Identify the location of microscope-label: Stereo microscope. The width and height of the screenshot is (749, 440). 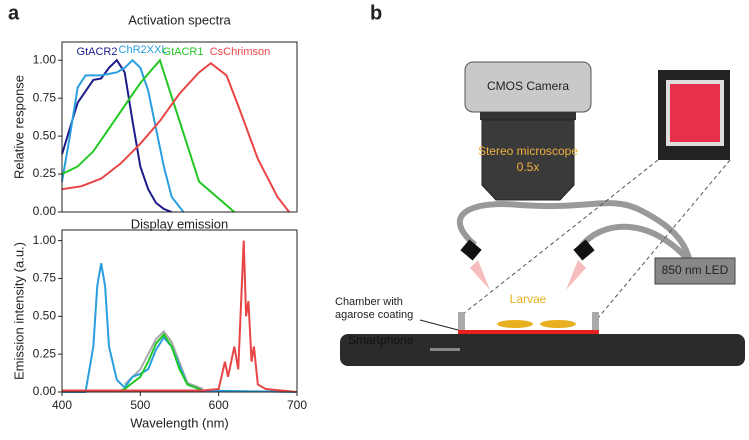
(528, 151).